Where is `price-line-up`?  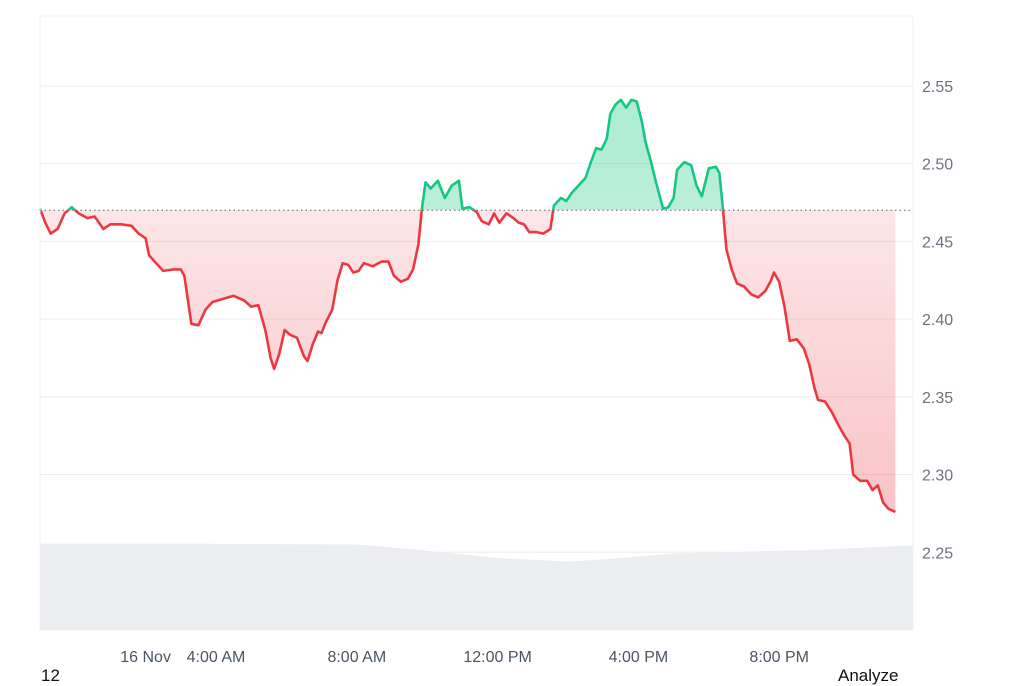 price-line-up is located at coordinates (381, 154).